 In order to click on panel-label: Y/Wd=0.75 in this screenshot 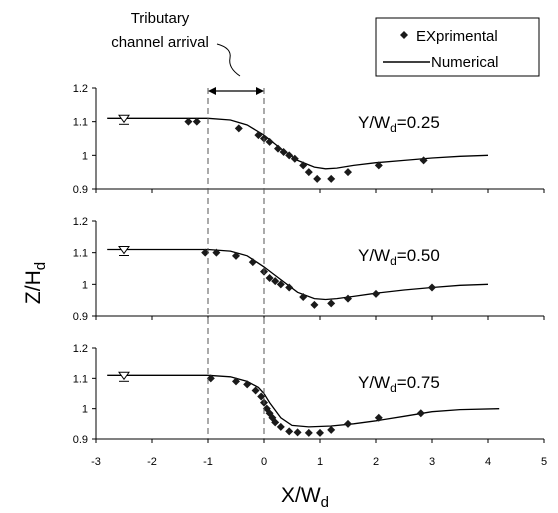, I will do `click(399, 384)`.